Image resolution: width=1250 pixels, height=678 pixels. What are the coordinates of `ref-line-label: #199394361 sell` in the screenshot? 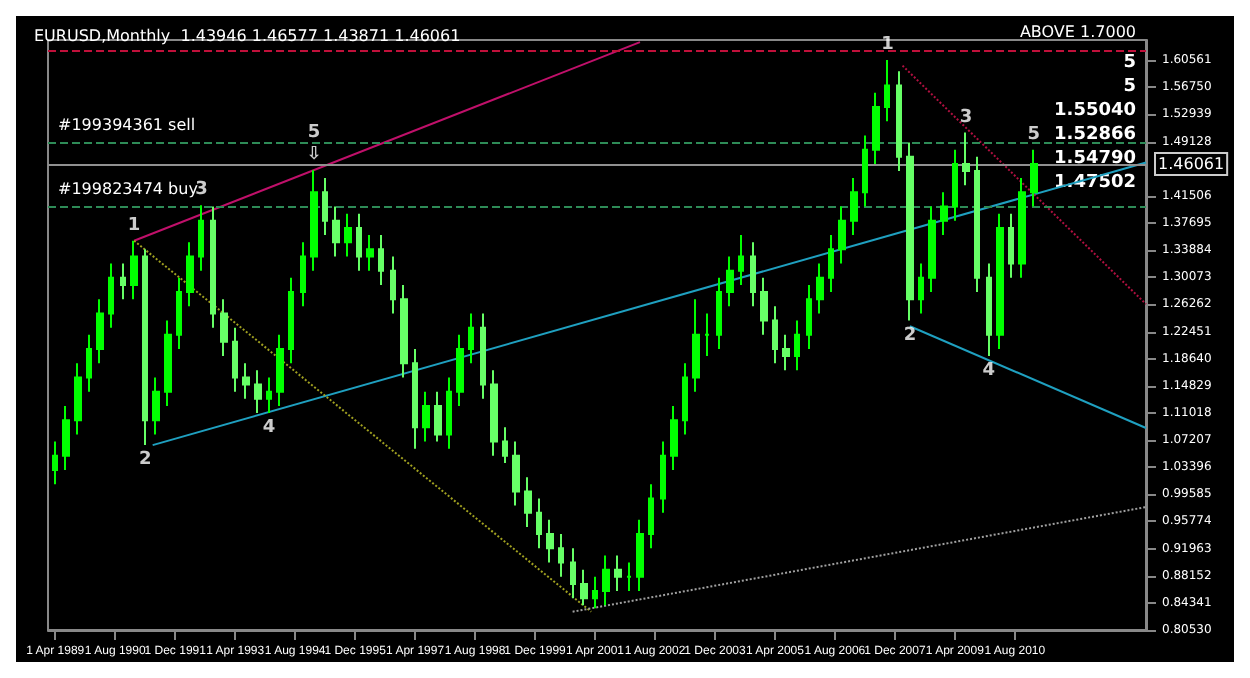 It's located at (127, 124).